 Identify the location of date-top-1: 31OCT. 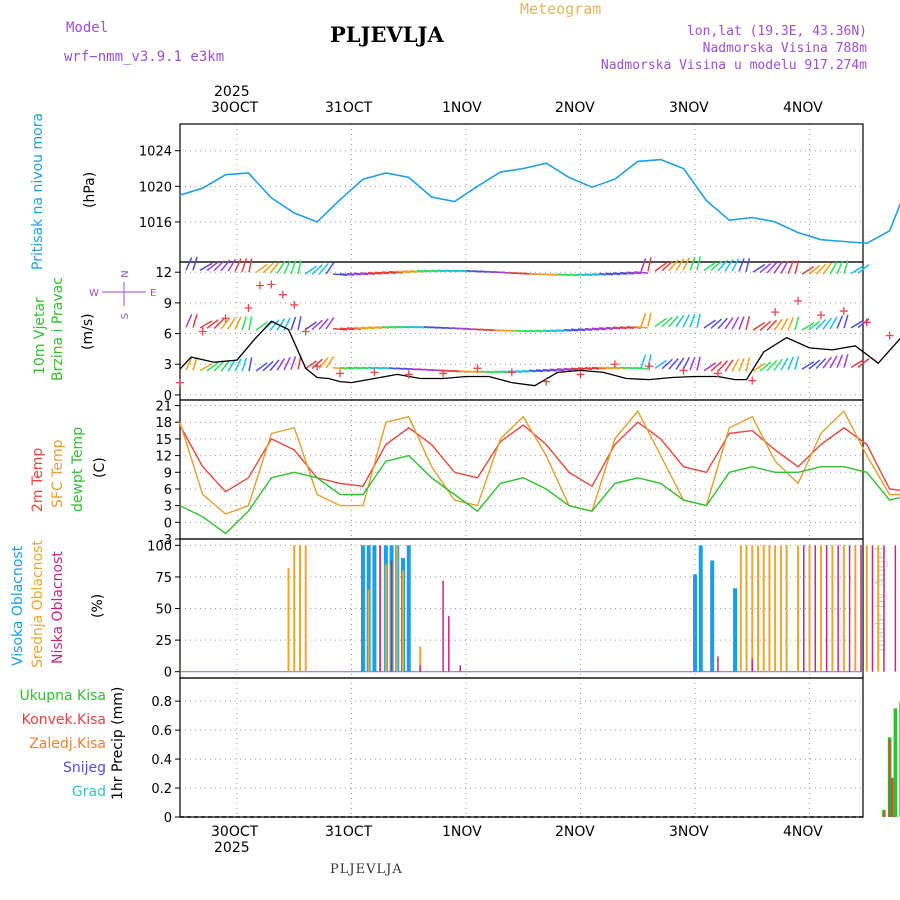
(349, 108).